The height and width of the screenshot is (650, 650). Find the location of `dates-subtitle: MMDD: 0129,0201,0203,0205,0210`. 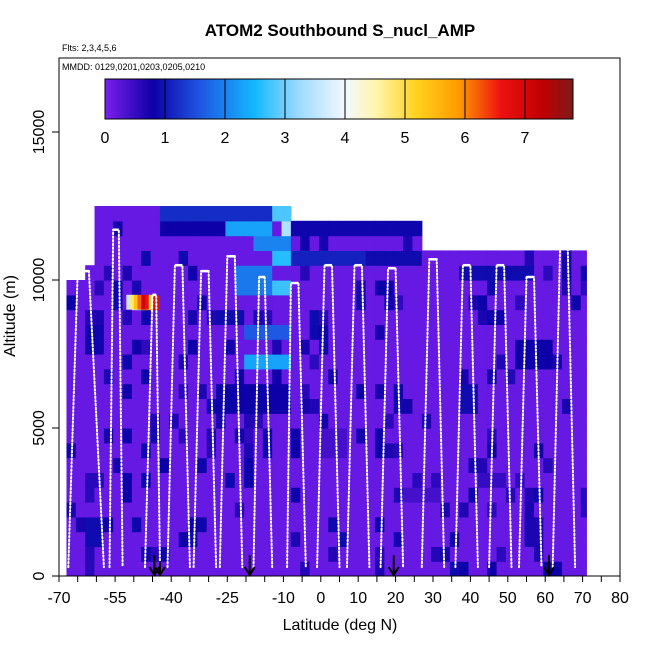

dates-subtitle: MMDD: 0129,0201,0203,0205,0210 is located at coordinates (133, 67).